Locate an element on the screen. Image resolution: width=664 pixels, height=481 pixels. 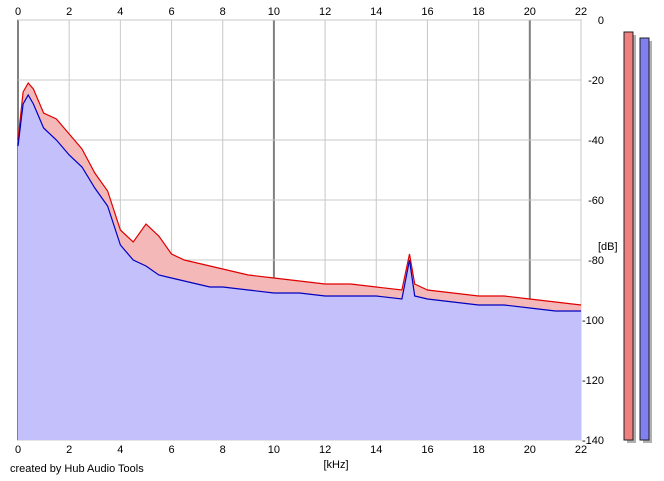
x-tick-label-bottom: 4 is located at coordinates (120, 450).